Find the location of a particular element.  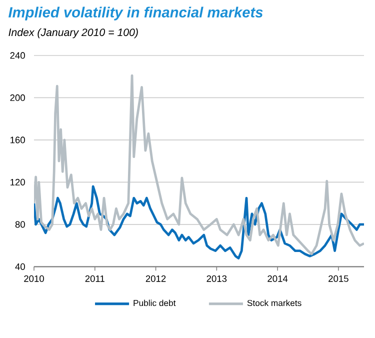

x-tick-label: 2012 is located at coordinates (156, 278).